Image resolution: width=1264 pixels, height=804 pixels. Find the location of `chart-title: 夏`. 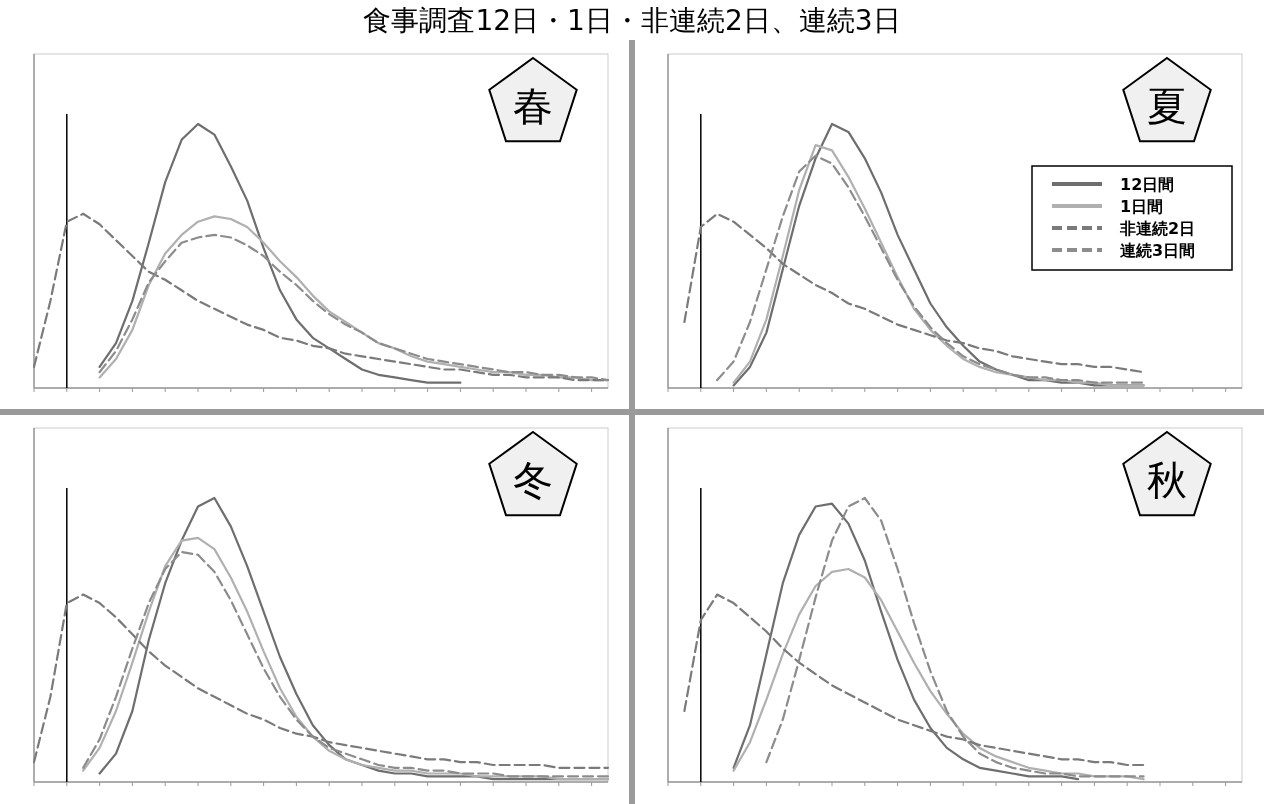

chart-title: 夏 is located at coordinates (1167, 106).